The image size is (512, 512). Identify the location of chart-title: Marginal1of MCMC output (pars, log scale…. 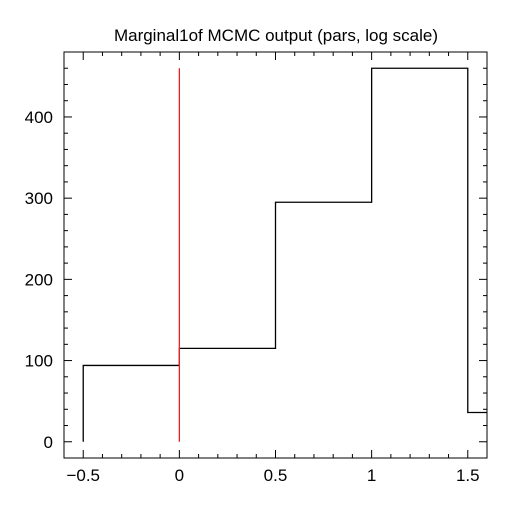
(276, 35).